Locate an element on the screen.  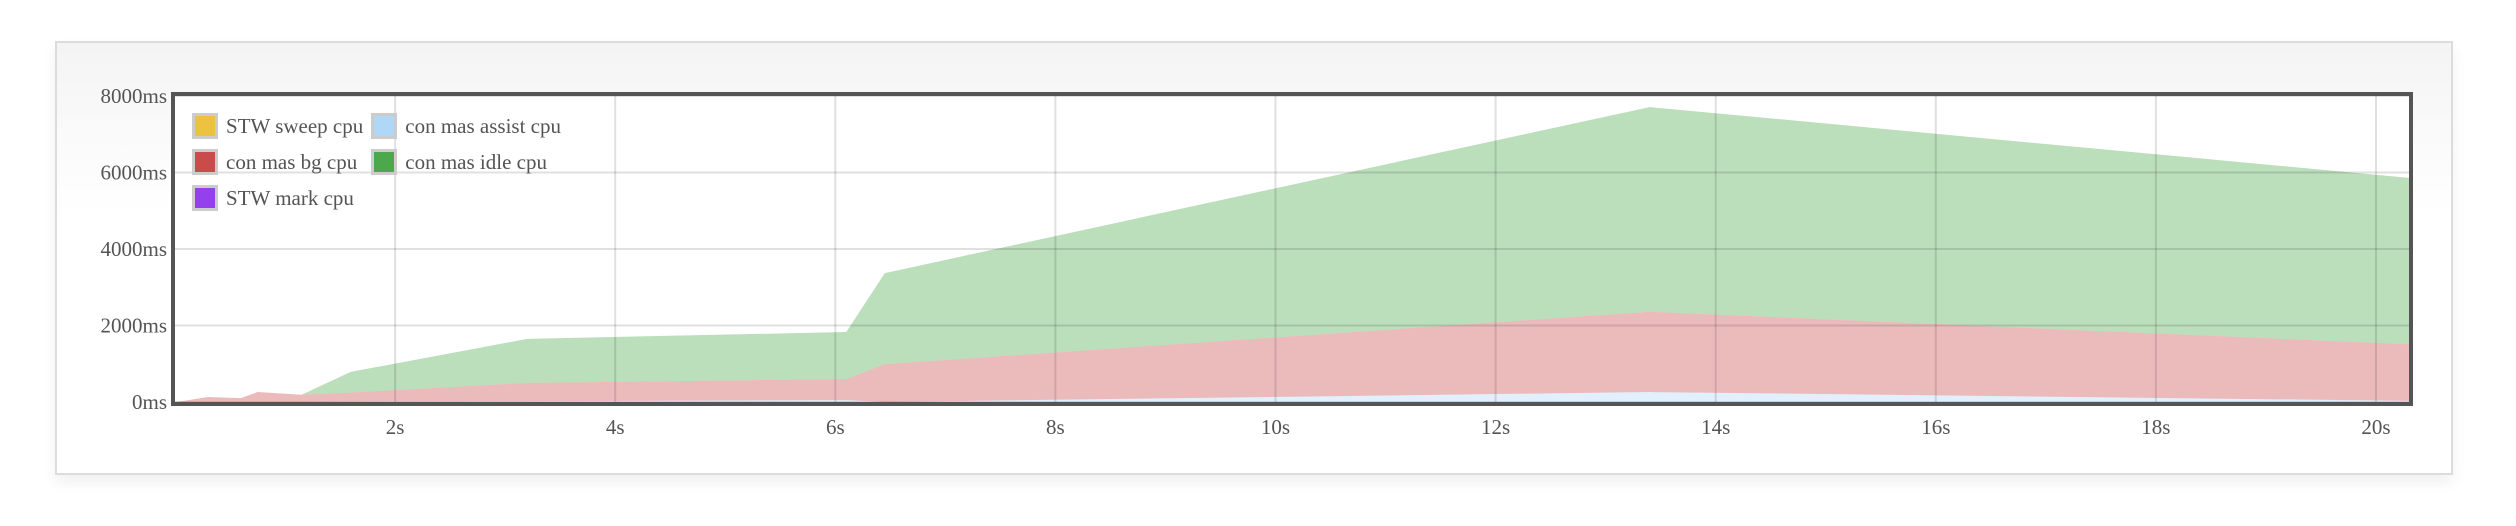
area-con-mas-assist-cpu is located at coordinates (1292, 397).